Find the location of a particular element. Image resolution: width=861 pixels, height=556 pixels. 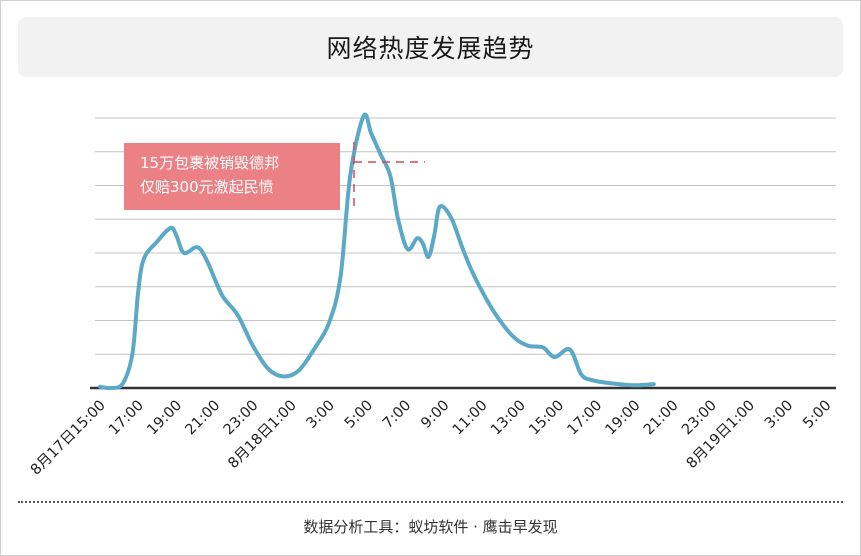

x-tick-label: 7:00 is located at coordinates (397, 415).